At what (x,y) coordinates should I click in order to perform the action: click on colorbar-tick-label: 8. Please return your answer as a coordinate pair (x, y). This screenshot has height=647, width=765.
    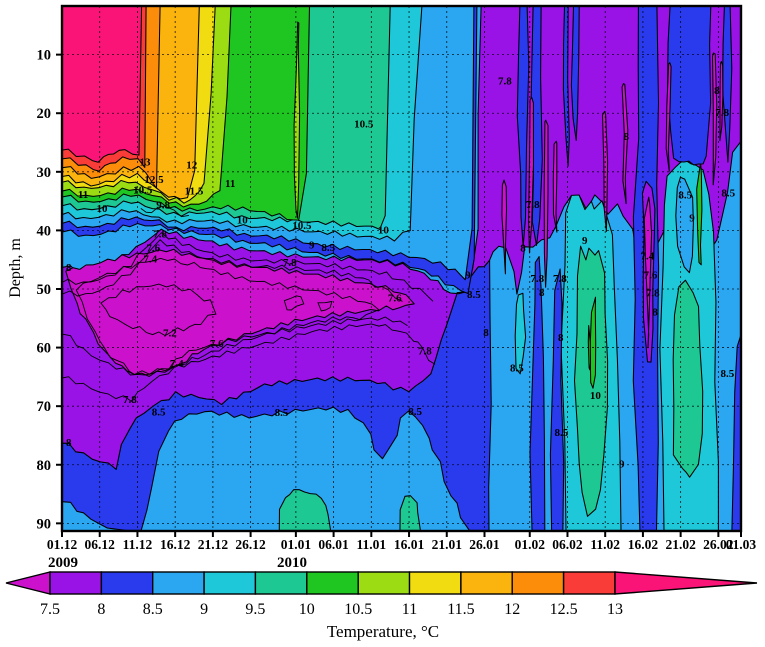
    Looking at the image, I should click on (101, 609).